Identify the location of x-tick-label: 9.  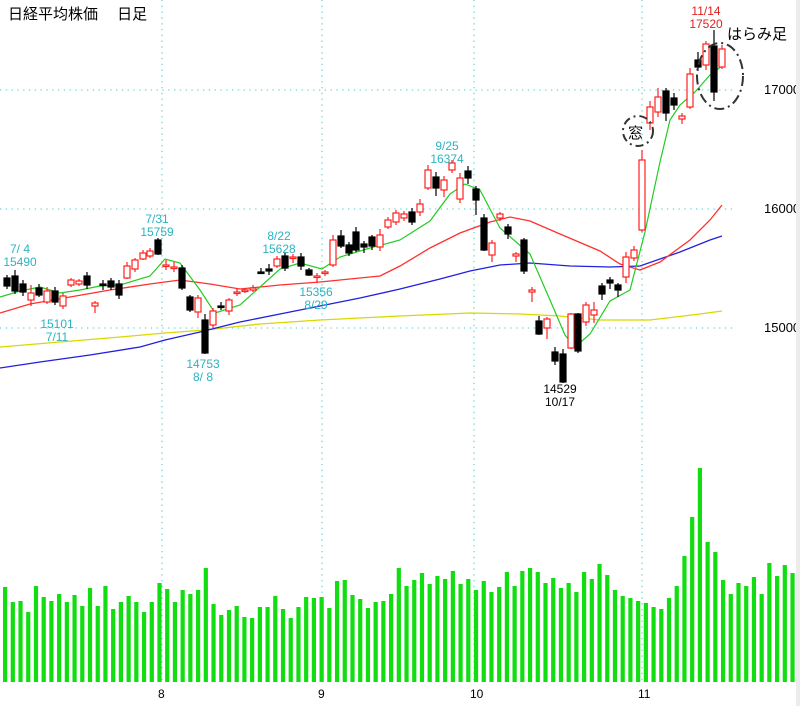
(321, 694).